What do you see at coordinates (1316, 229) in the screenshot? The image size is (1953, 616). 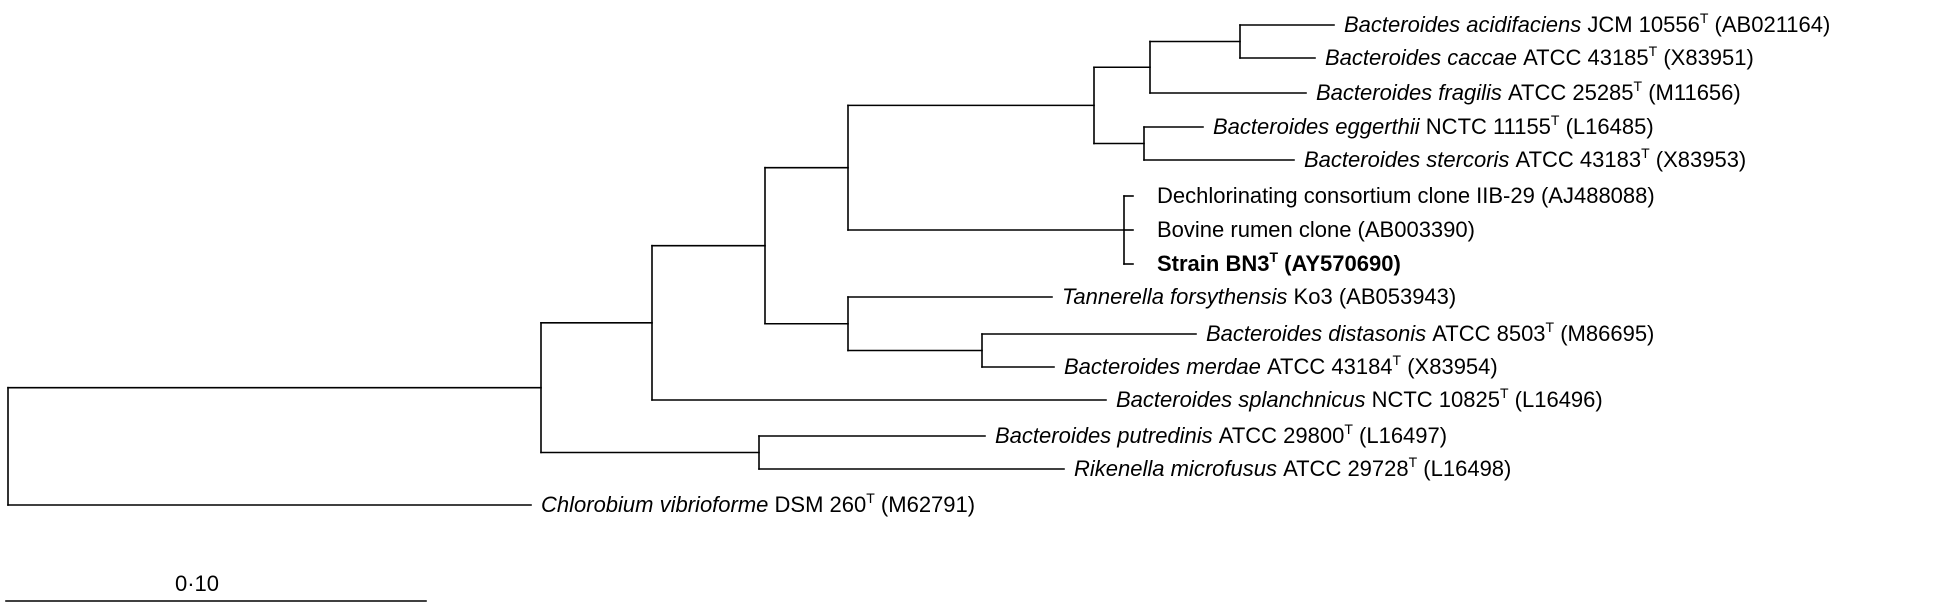 I see `leaf-label-bovine: Bovine rumen clone (AB003390)` at bounding box center [1316, 229].